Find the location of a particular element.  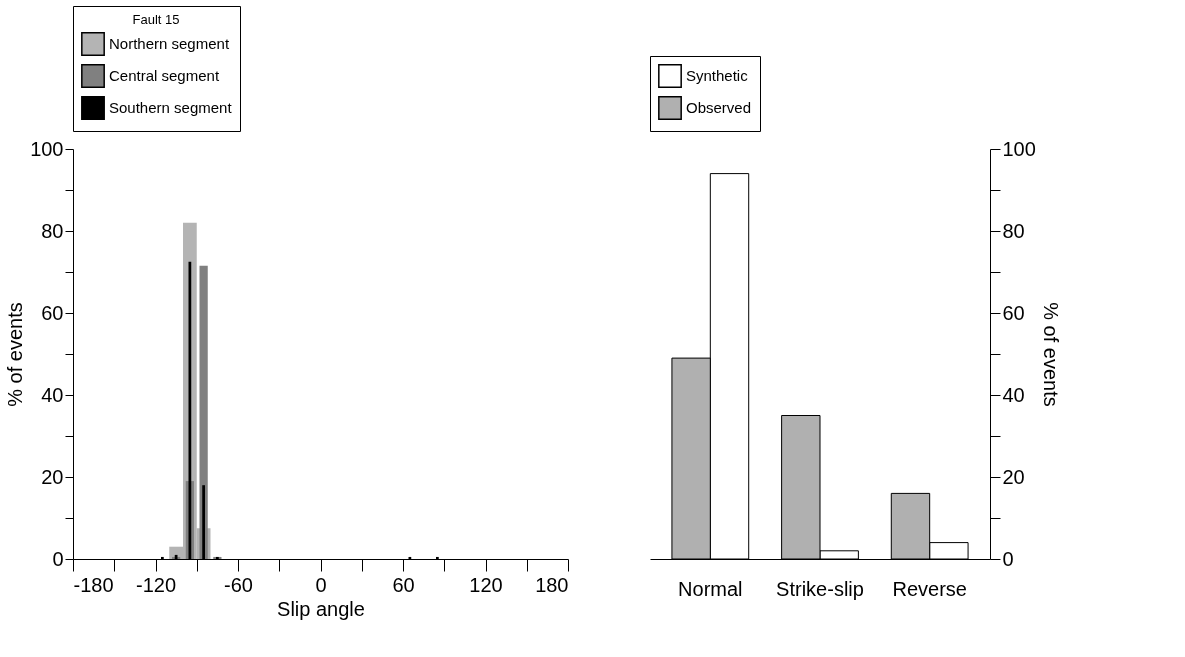

y-tick-label: 100 is located at coordinates (47, 148).